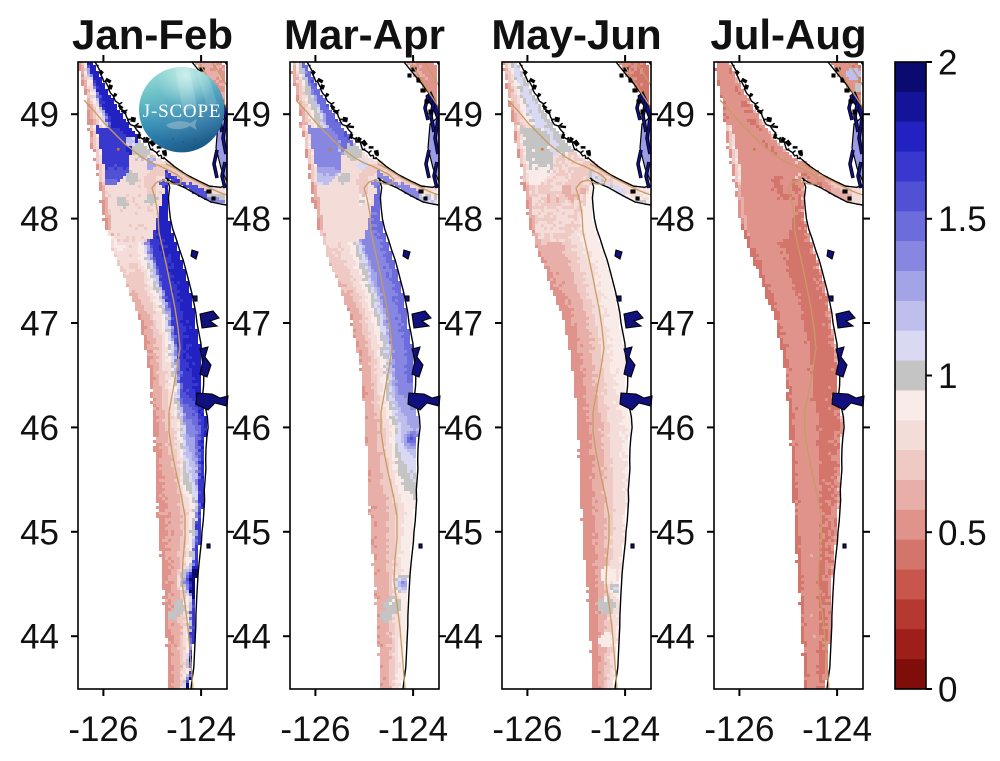  Describe the element at coordinates (947, 63) in the screenshot. I see `svg-text: 2` at that location.